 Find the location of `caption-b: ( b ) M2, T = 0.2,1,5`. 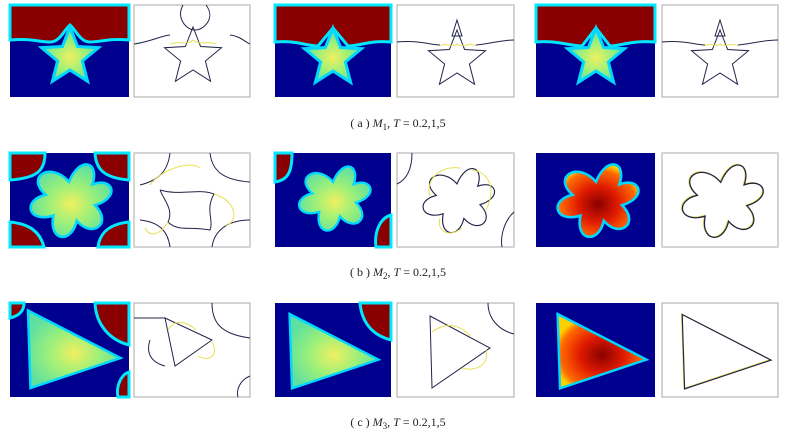

caption-b: ( b ) M2, T = 0.2,1,5 is located at coordinates (398, 273).